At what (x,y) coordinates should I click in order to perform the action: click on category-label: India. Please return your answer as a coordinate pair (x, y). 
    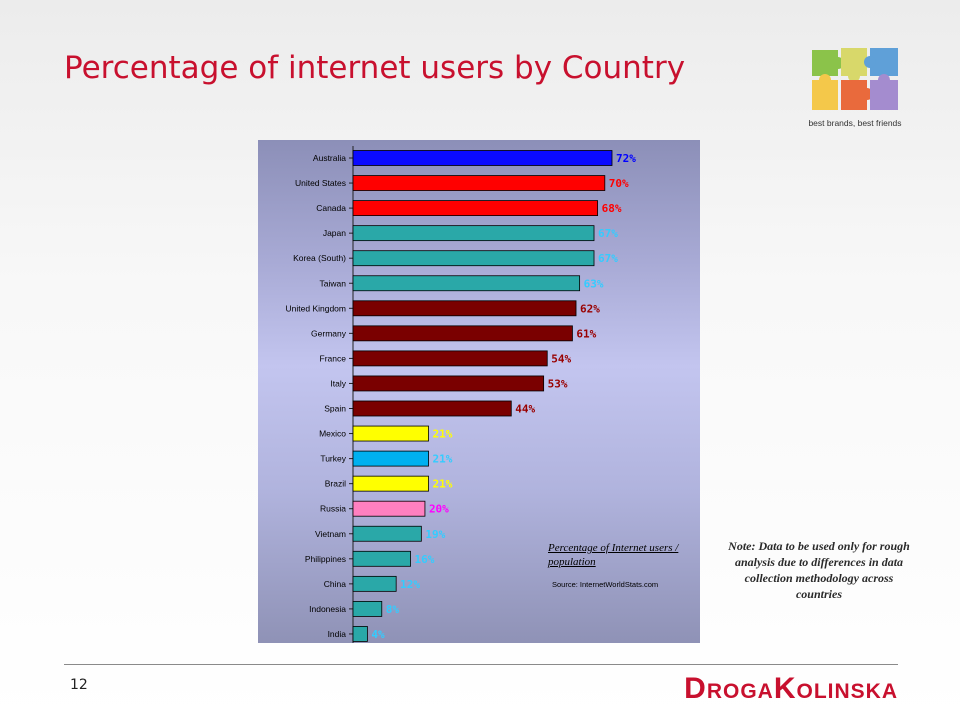
    Looking at the image, I should click on (337, 634).